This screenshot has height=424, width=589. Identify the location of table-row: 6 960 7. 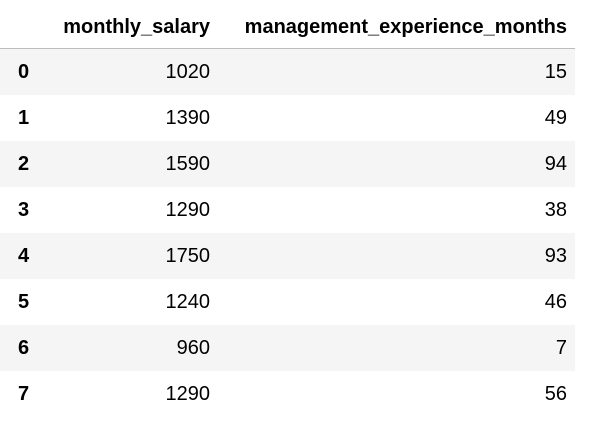
(287, 348).